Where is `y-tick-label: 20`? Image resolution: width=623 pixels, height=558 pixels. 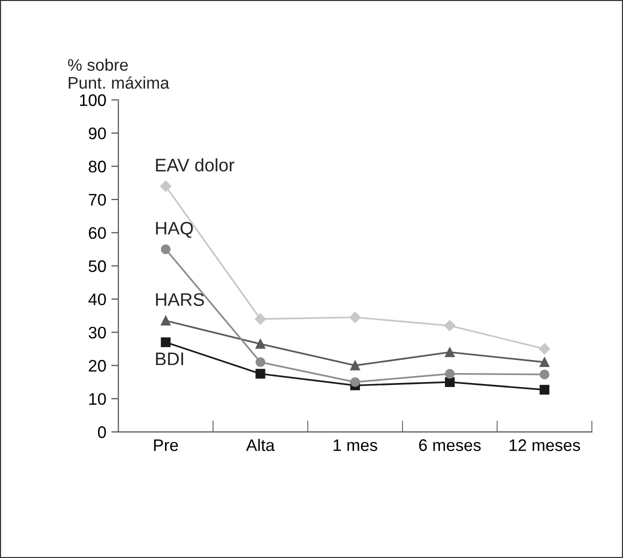 y-tick-label: 20 is located at coordinates (97, 366).